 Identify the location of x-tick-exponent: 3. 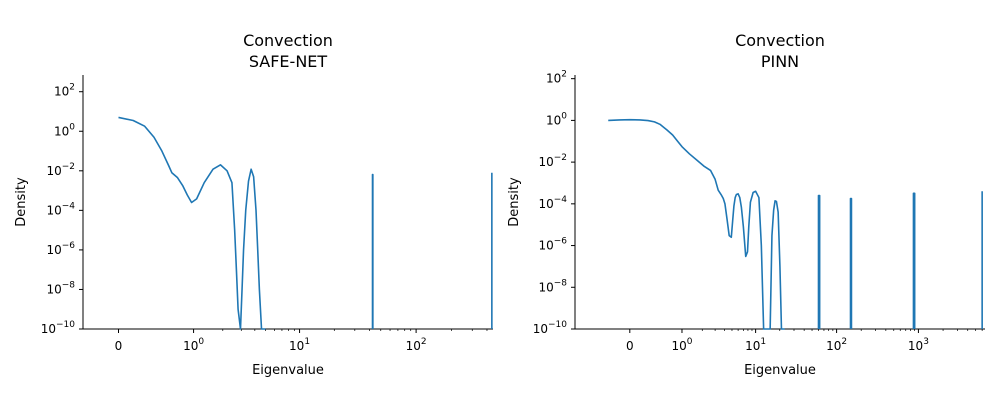
(926, 342).